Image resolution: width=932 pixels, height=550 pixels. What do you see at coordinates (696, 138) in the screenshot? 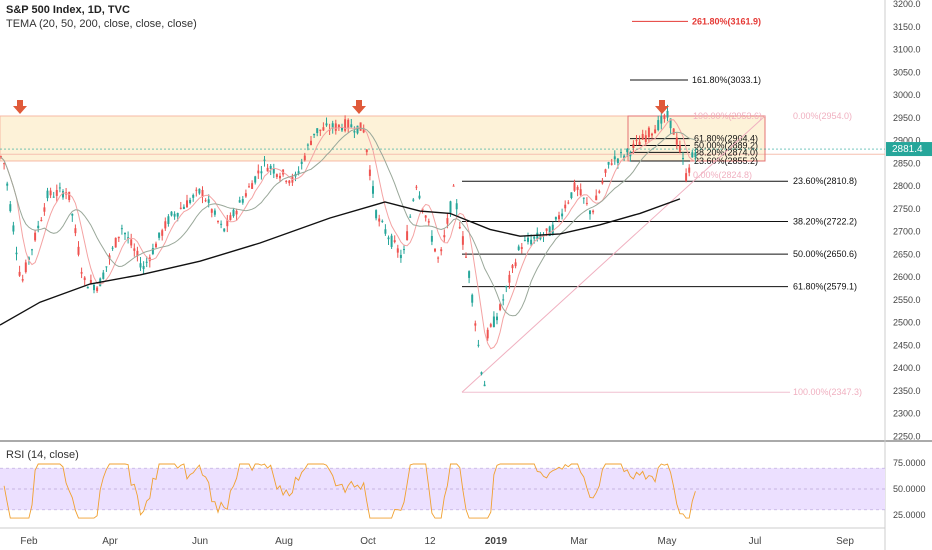
I see `fib-retracement-box` at bounding box center [696, 138].